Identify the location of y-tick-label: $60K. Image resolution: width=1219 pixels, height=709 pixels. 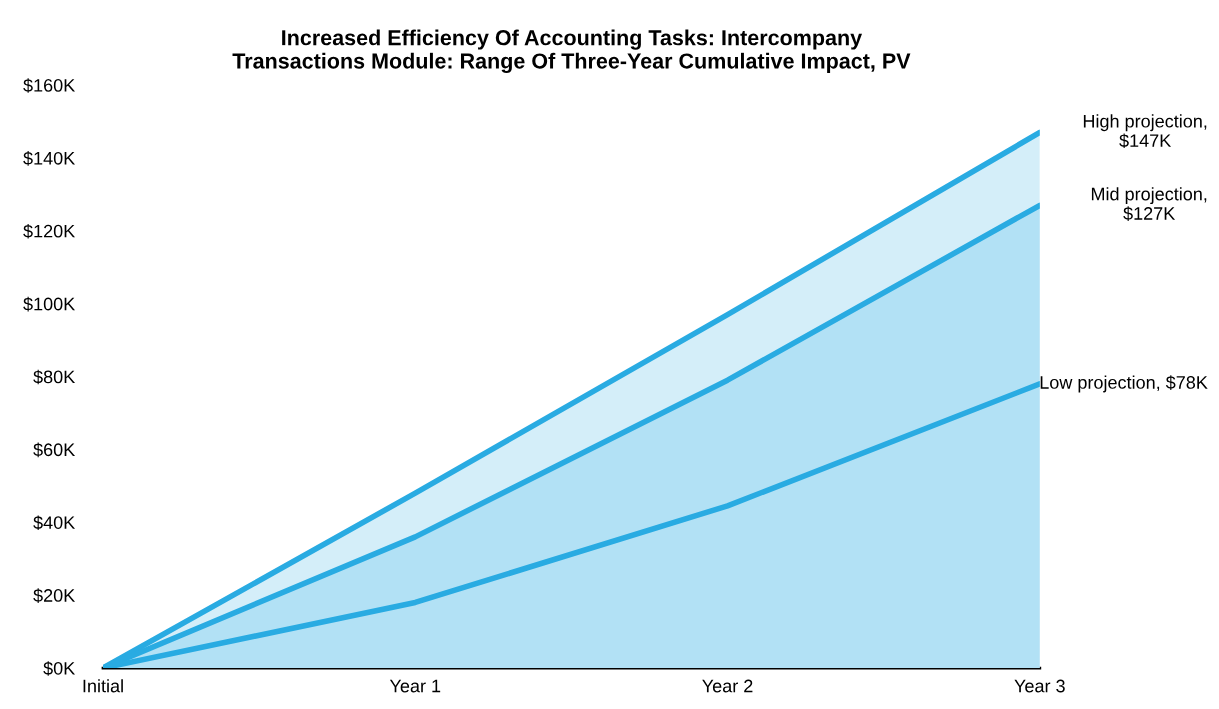
(54, 450).